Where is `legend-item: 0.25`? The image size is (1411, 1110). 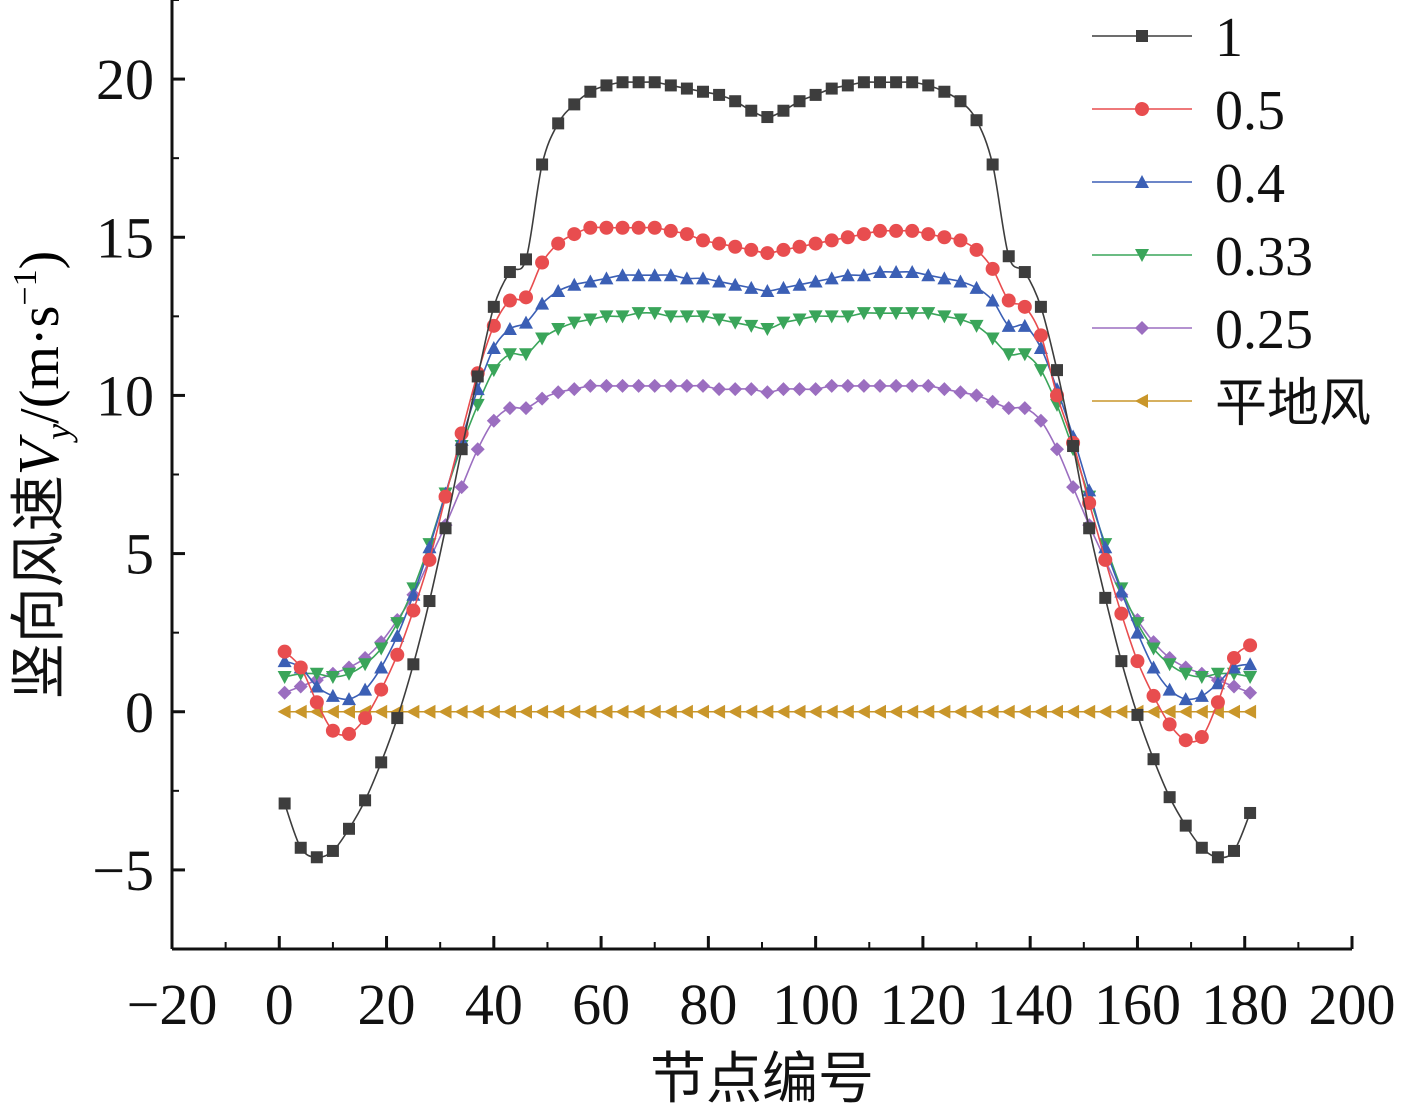 legend-item: 0.25 is located at coordinates (1202, 330).